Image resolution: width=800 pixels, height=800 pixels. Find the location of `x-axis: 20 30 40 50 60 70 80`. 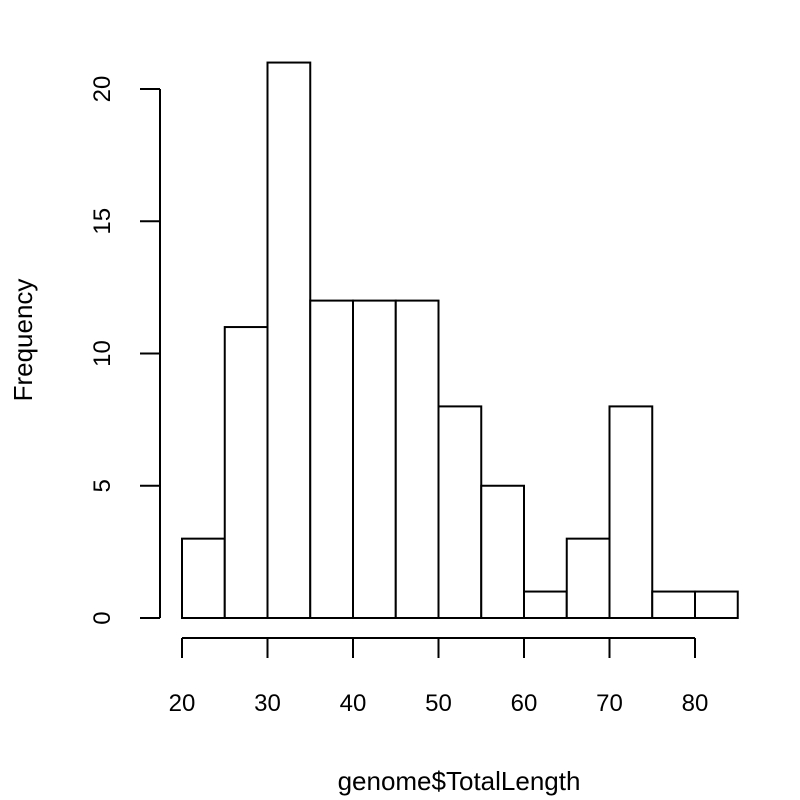

x-axis: 20 30 40 50 60 70 80 is located at coordinates (439, 677).